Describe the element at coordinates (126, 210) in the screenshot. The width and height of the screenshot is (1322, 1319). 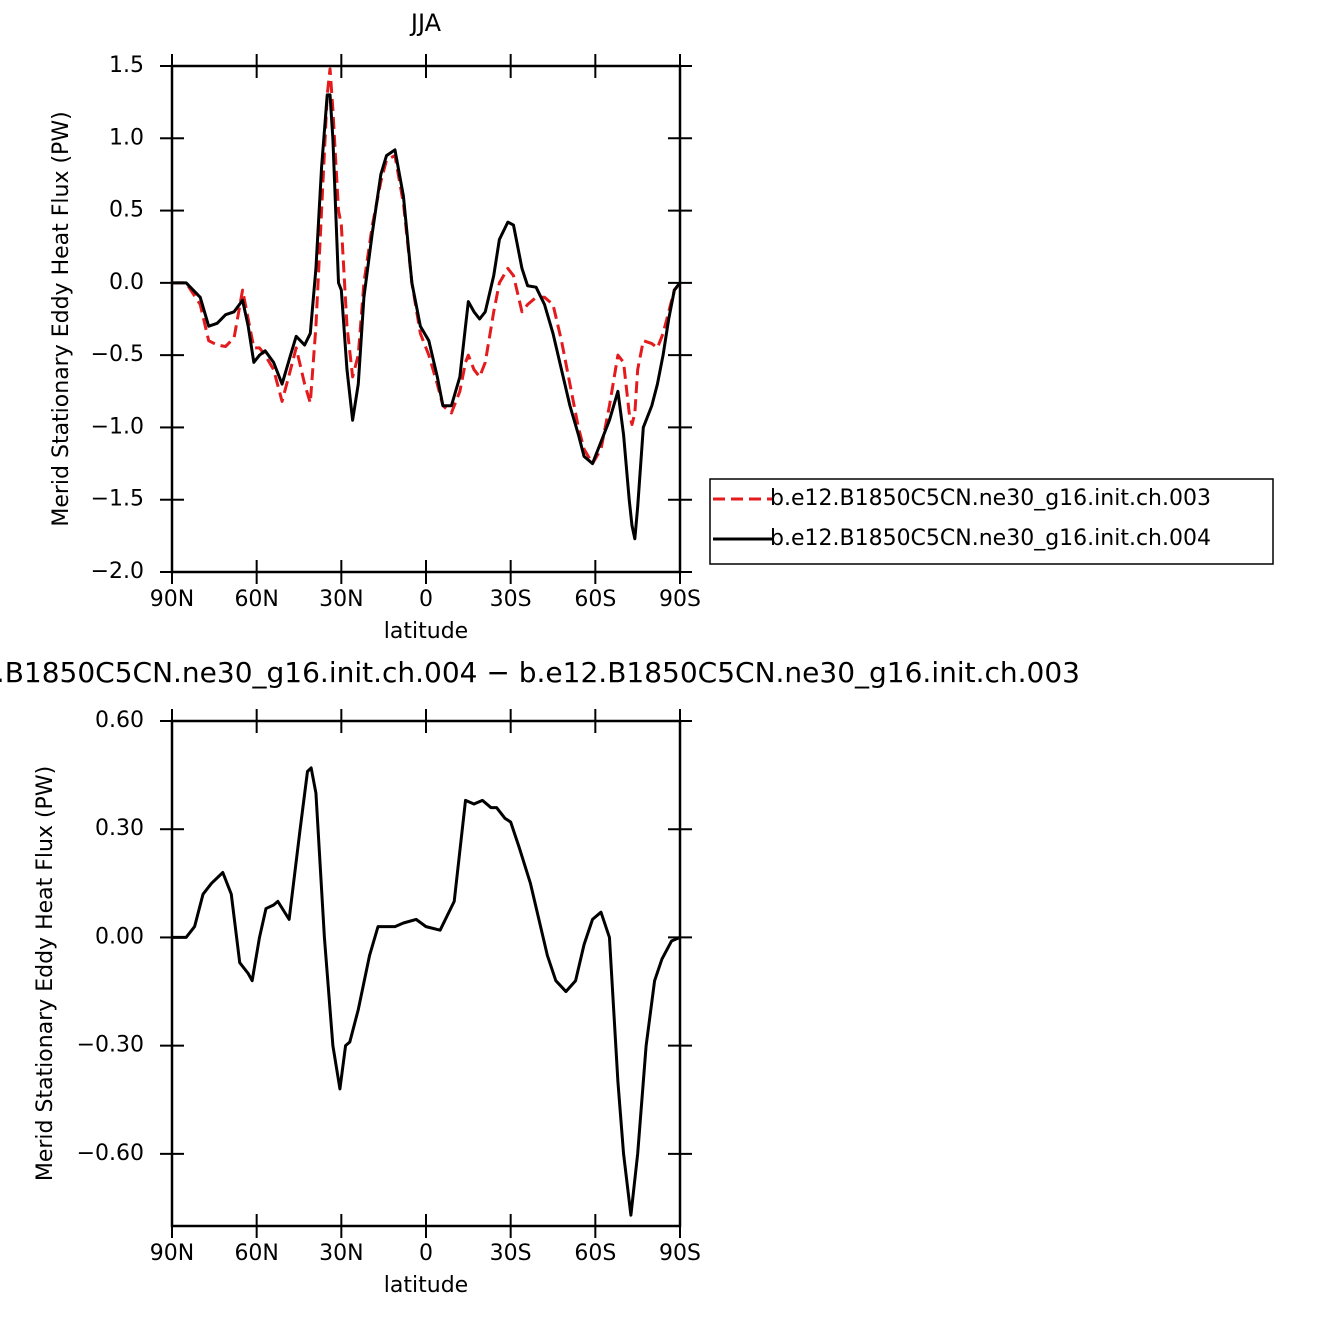
I see `y-tick-label: 0.5` at that location.